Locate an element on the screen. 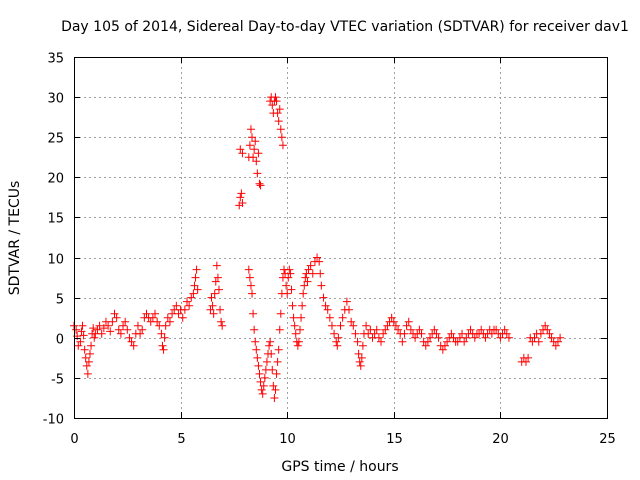 Image resolution: width=640 pixels, height=480 pixels. y-tick-label: 25 is located at coordinates (55, 139).